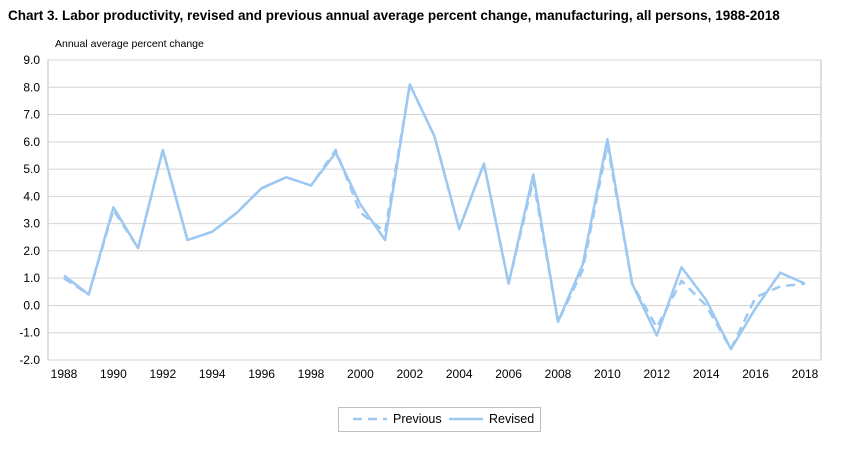  What do you see at coordinates (64, 374) in the screenshot?
I see `x-tick-label: 1988` at bounding box center [64, 374].